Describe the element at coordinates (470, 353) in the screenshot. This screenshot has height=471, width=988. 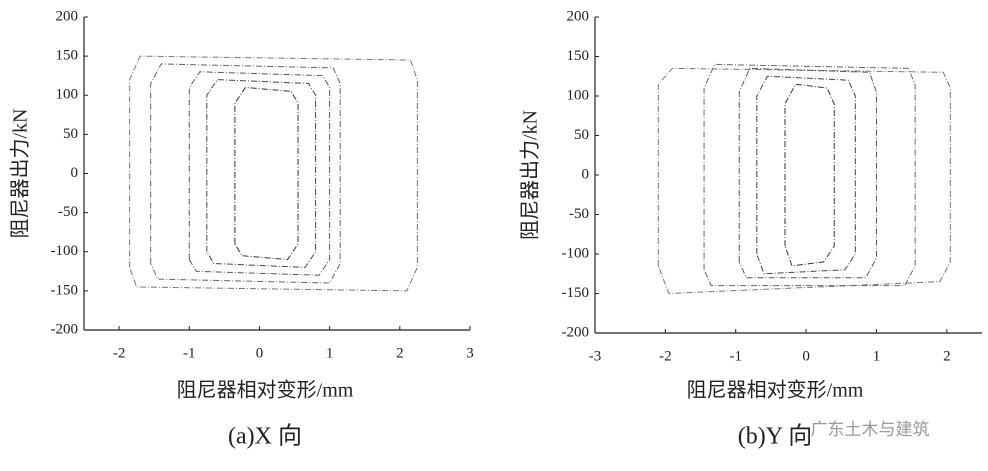
I see `x-tick-label: 3` at that location.